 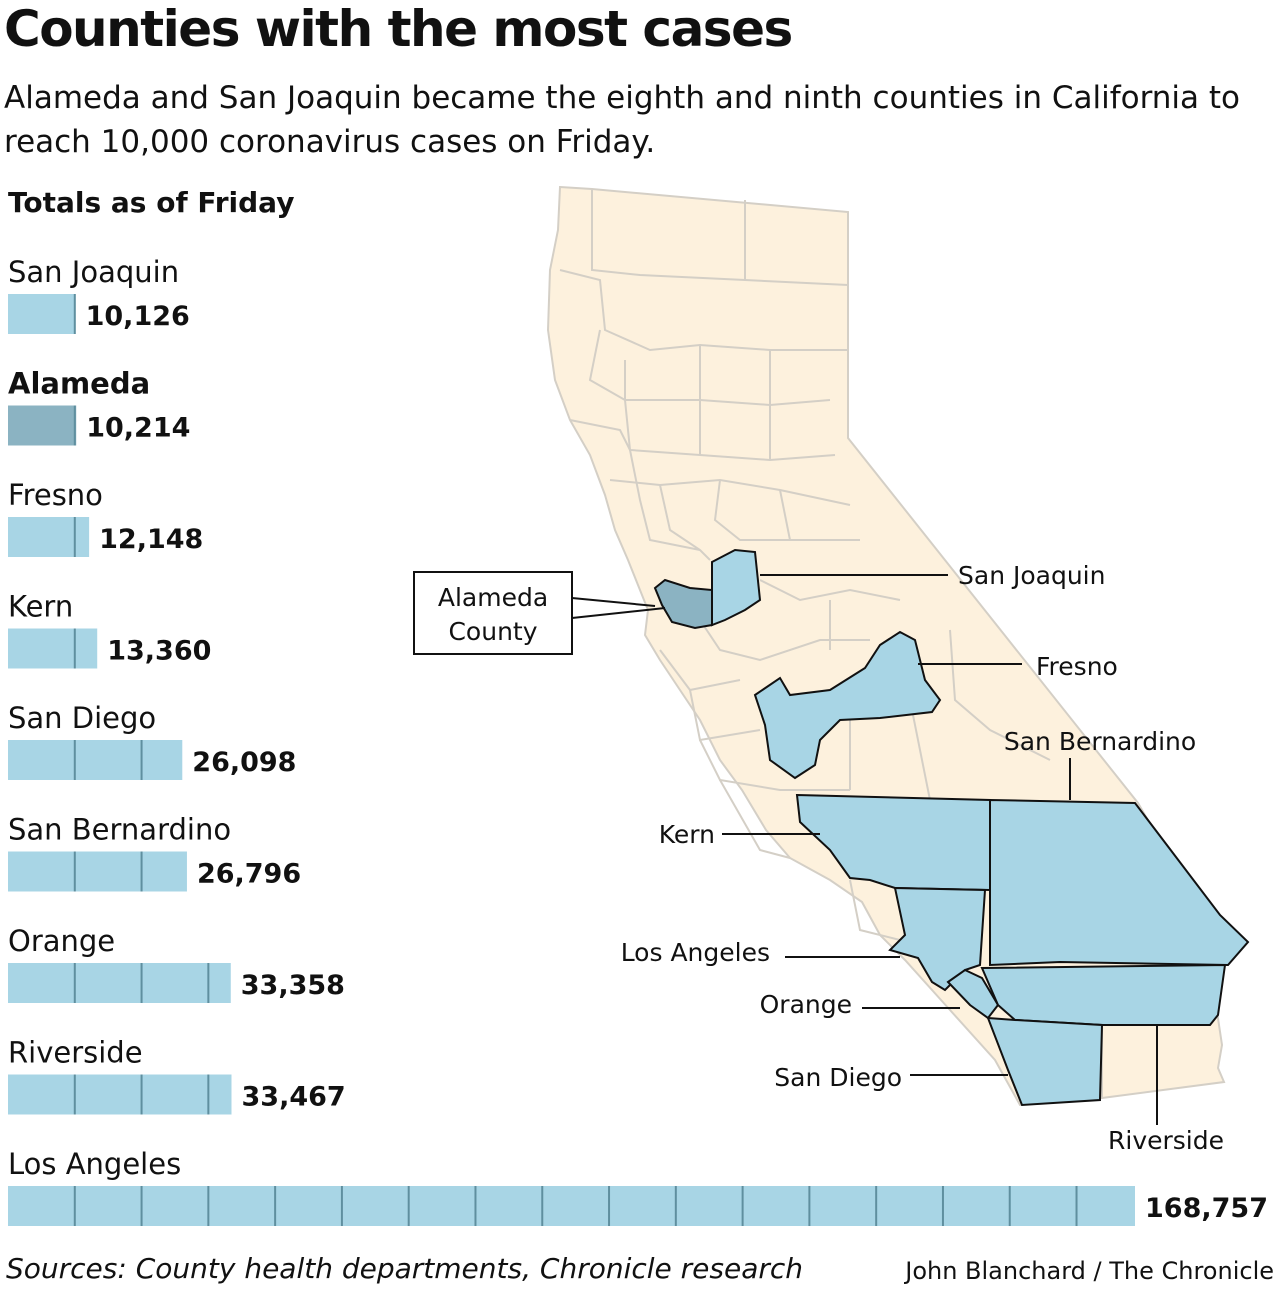 I want to click on map-label-san-diego: San Diego, so click(x=838, y=1077).